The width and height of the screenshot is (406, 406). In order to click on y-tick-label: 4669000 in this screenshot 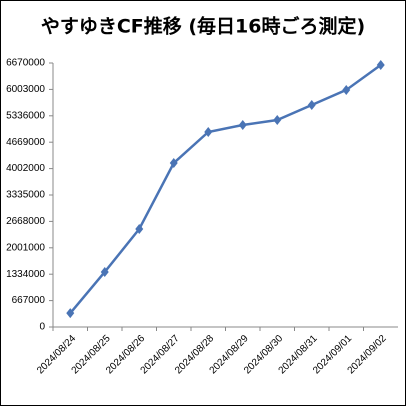, I will do `click(25, 142)`.